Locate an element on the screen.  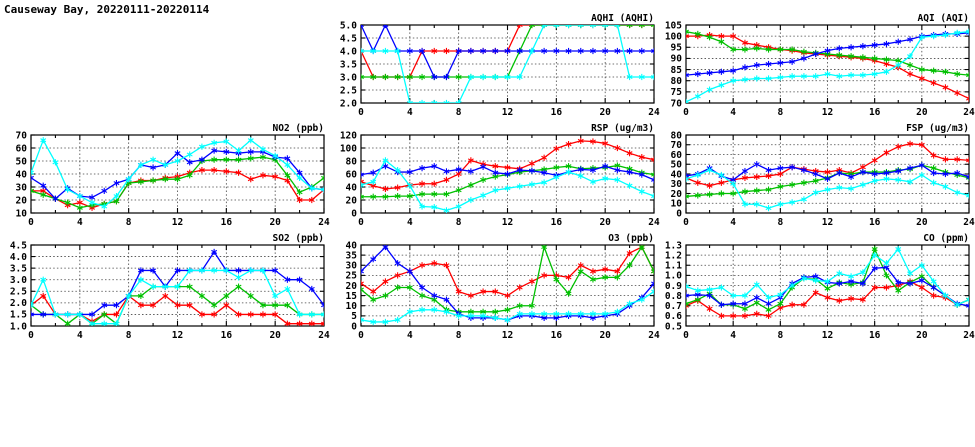
chart-title-no2: NO2 (ppb) is located at coordinates (298, 128).